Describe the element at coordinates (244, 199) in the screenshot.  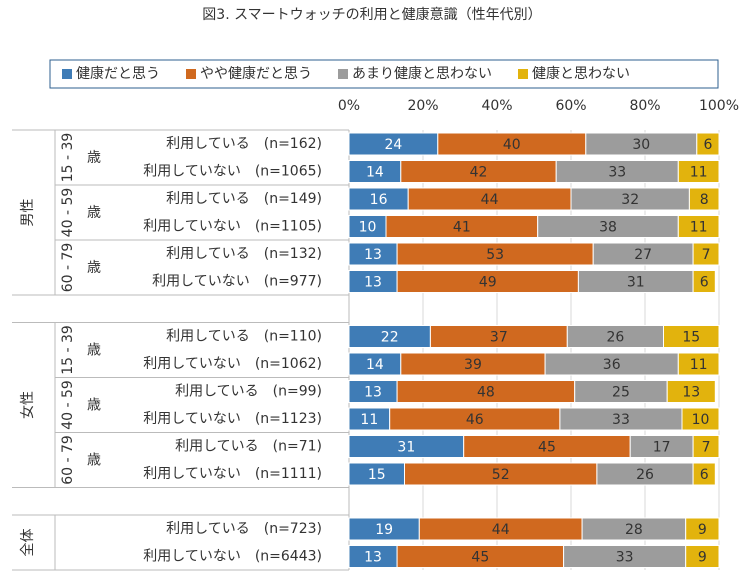
I see `row-label: 利用している (n=149)` at that location.